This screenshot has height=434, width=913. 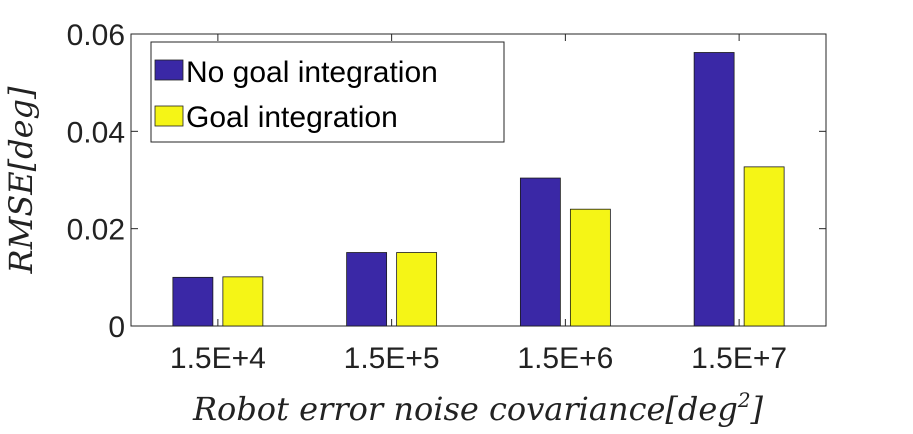 What do you see at coordinates (96, 35) in the screenshot?
I see `y-tick-label: 0.06` at bounding box center [96, 35].